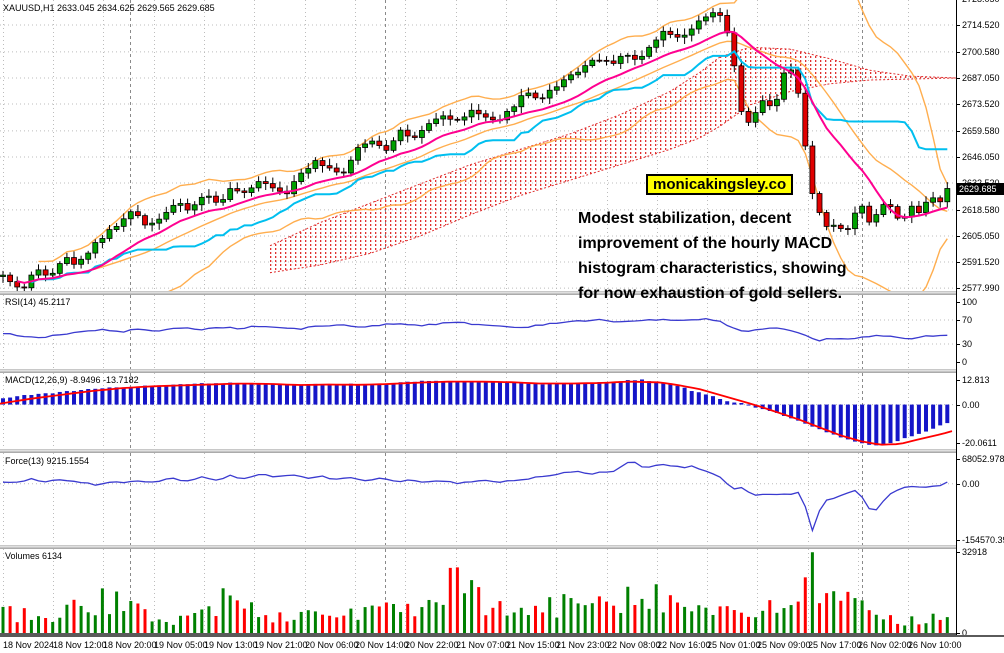 This screenshot has width=1004, height=653. What do you see at coordinates (332, 645) in the screenshot?
I see `time-axis-label: 20 Nov 06:00` at bounding box center [332, 645].